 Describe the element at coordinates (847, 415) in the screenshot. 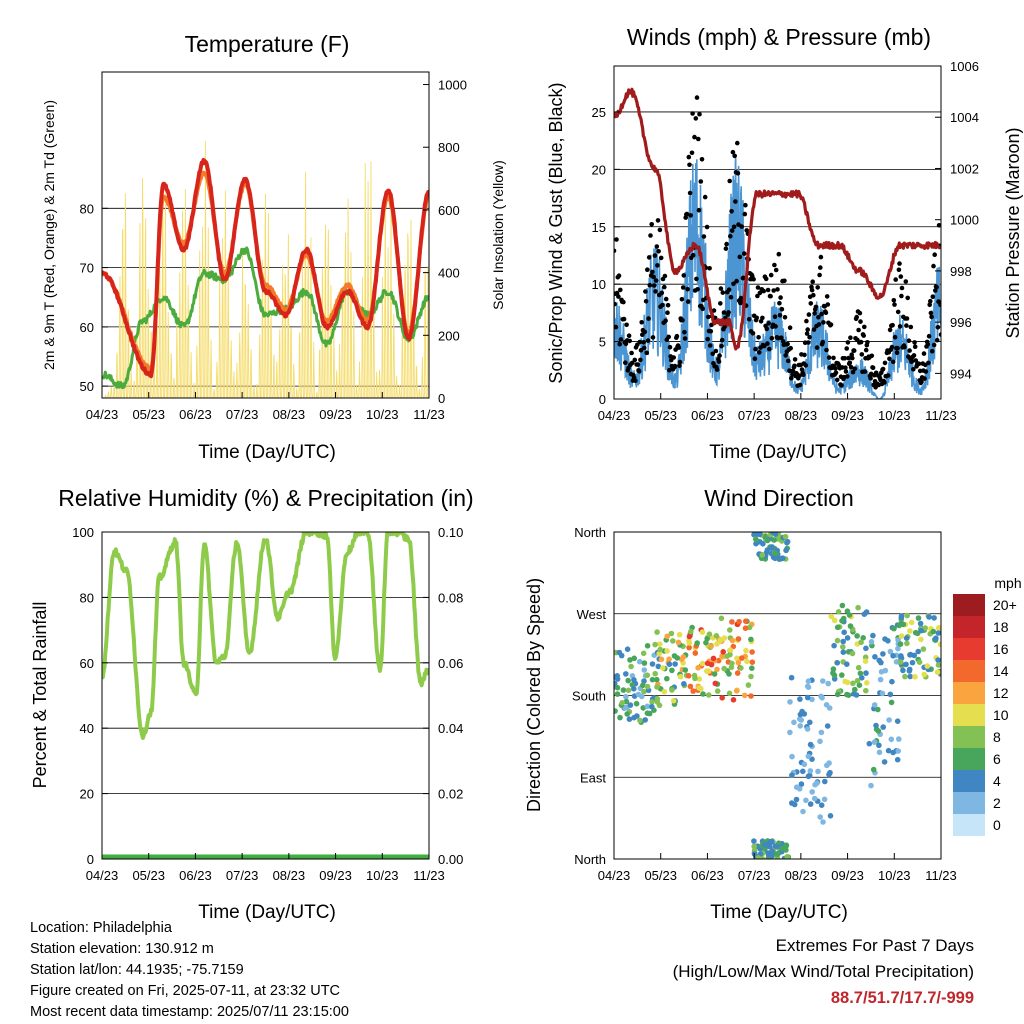

I see `x-tick-label: 09/23` at that location.